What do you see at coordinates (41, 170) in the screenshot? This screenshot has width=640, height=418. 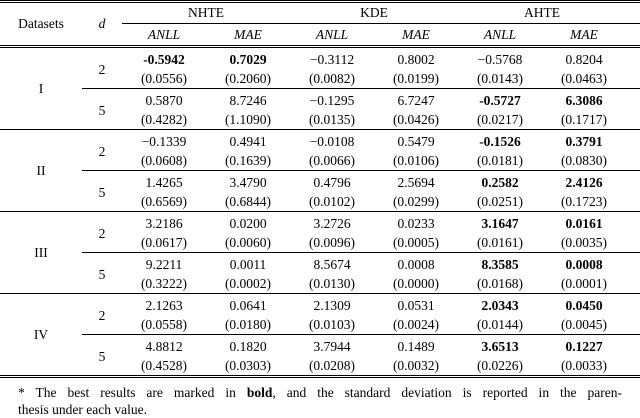 I see `dataset-label: II` at bounding box center [41, 170].